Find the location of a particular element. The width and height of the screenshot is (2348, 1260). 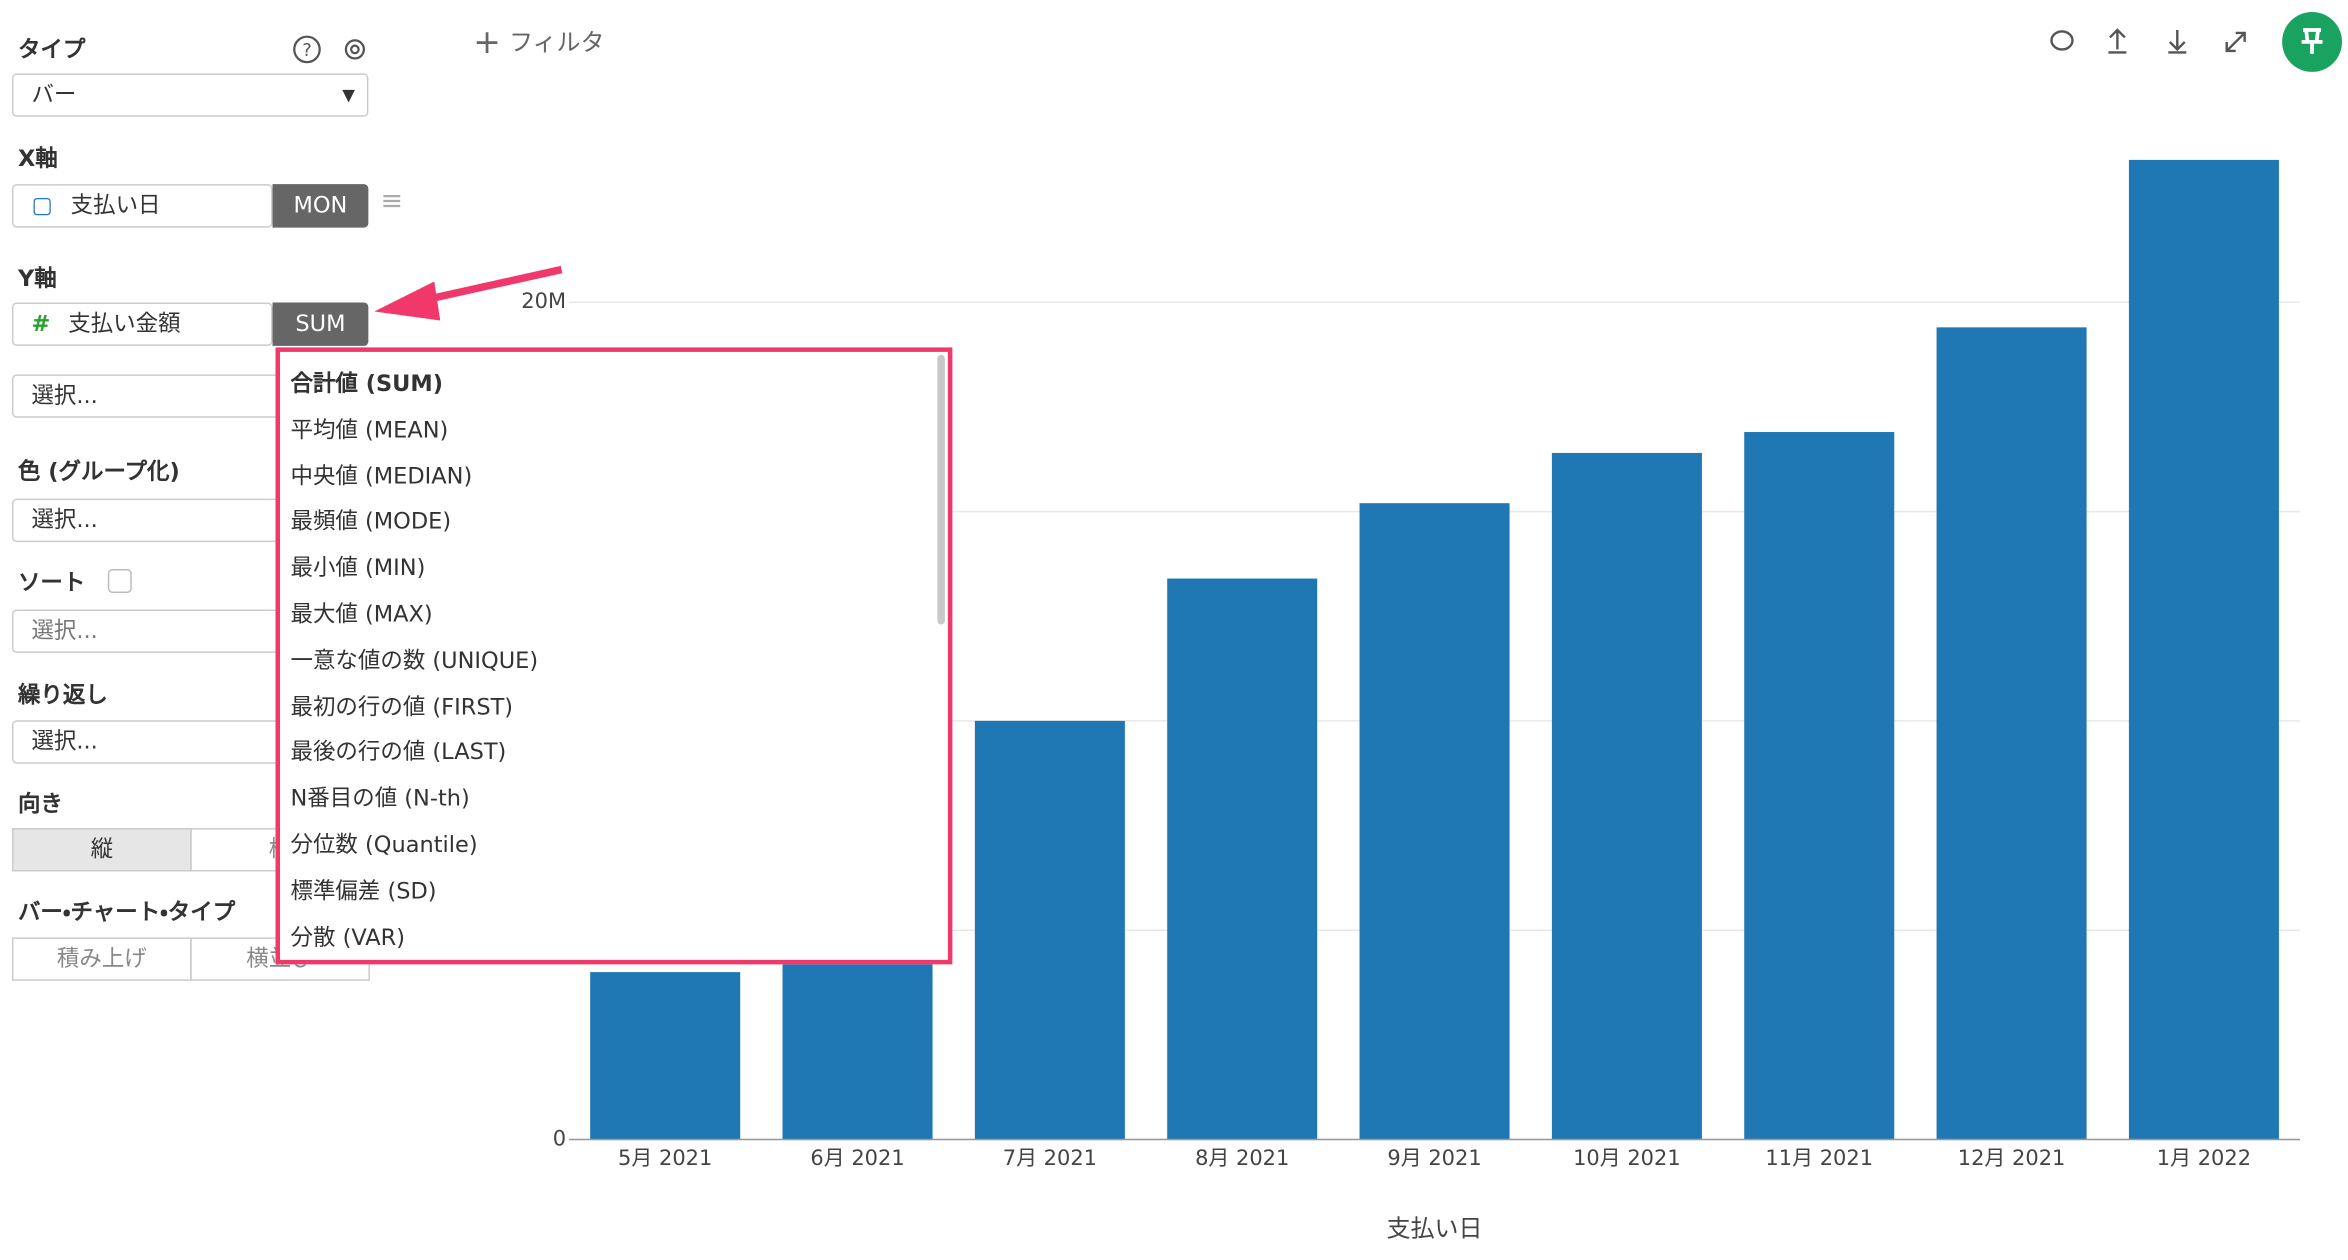

x-tick-label: 1月 2022 is located at coordinates (2204, 1158).